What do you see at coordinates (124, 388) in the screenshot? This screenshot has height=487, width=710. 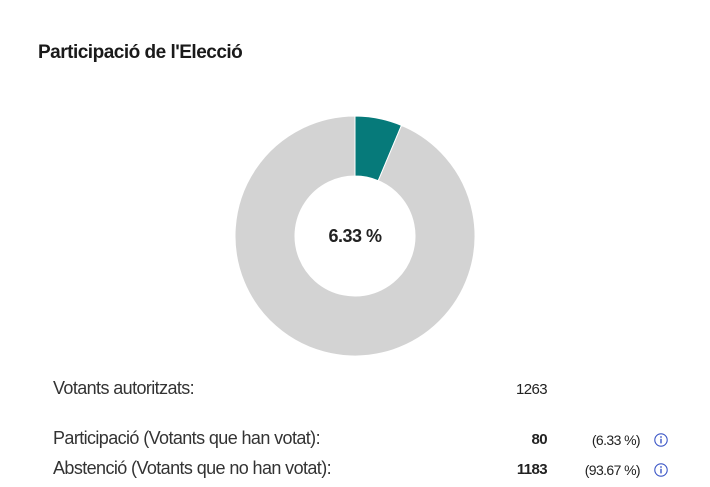 I see `authorized-voters-label: Votants autoritzats:` at bounding box center [124, 388].